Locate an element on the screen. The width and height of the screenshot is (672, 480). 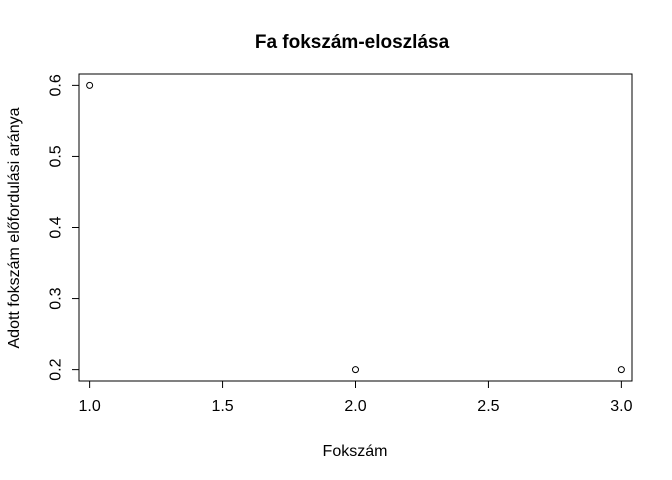
x-tick-label: 1.5 is located at coordinates (222, 406).